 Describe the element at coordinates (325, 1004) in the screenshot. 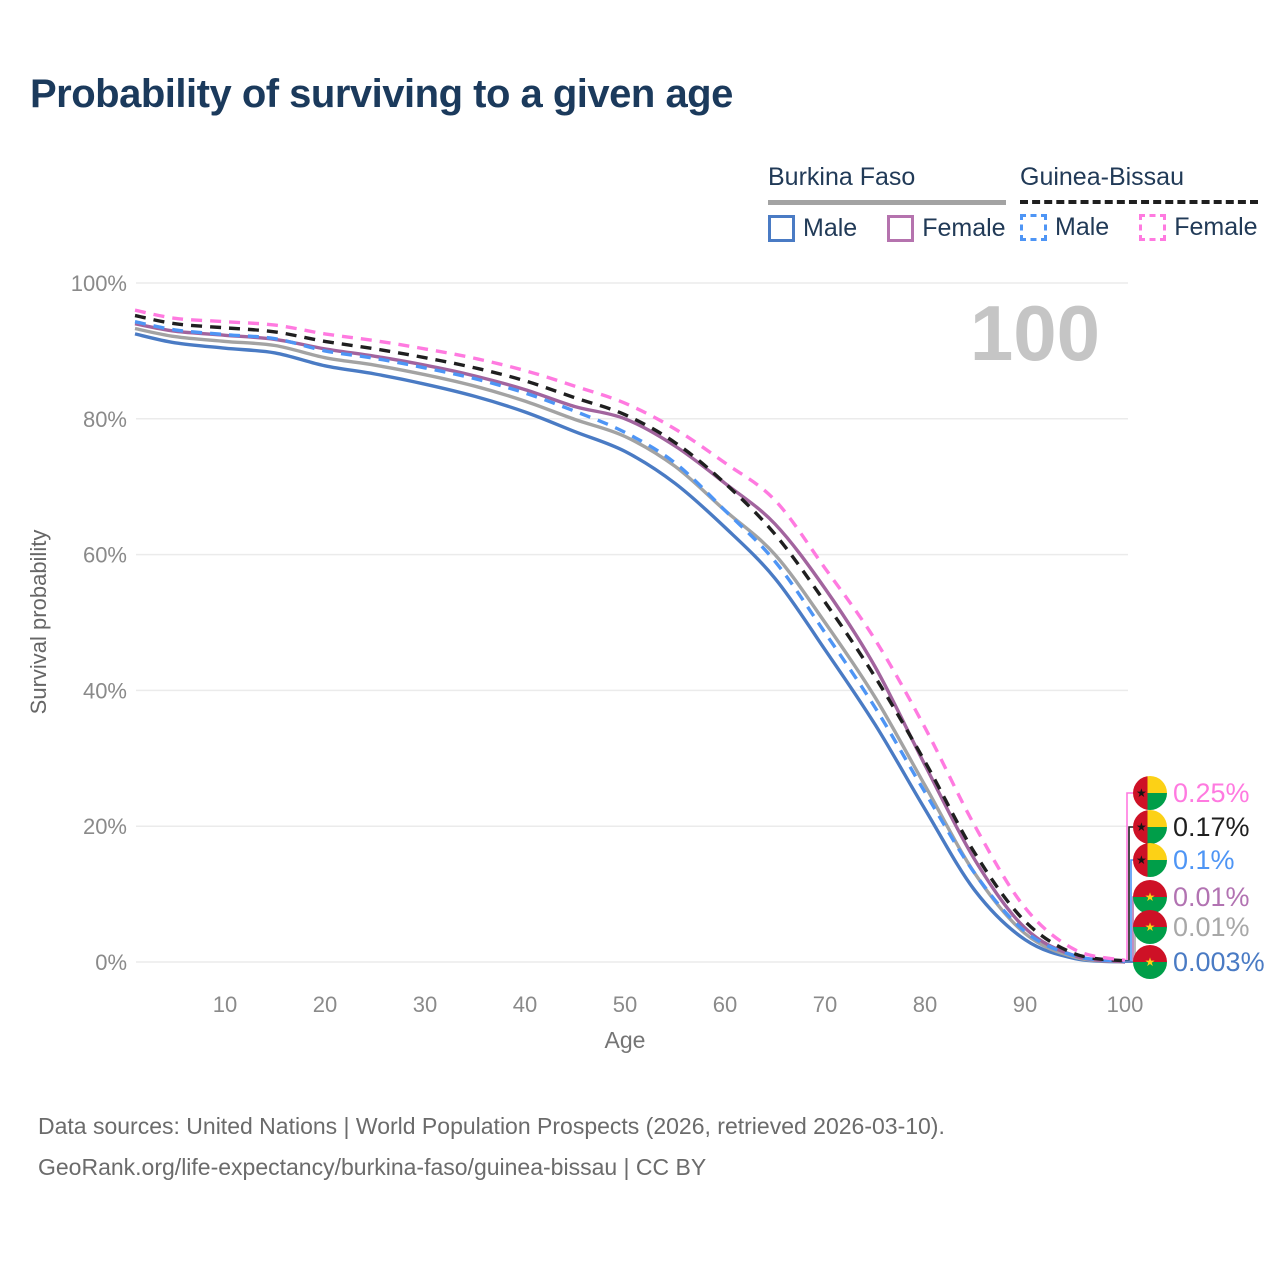

I see `x-tick-label-20: 20` at that location.